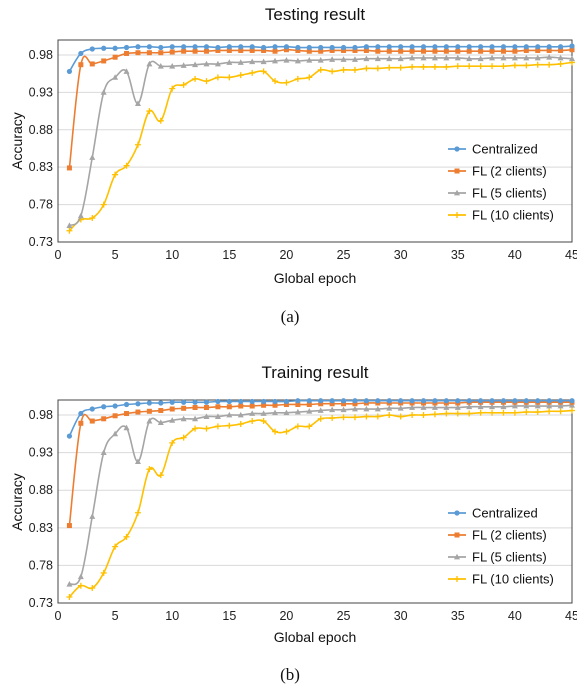 This screenshot has height=690, width=577. Describe the element at coordinates (172, 255) in the screenshot. I see `x-tick-label: 10` at that location.